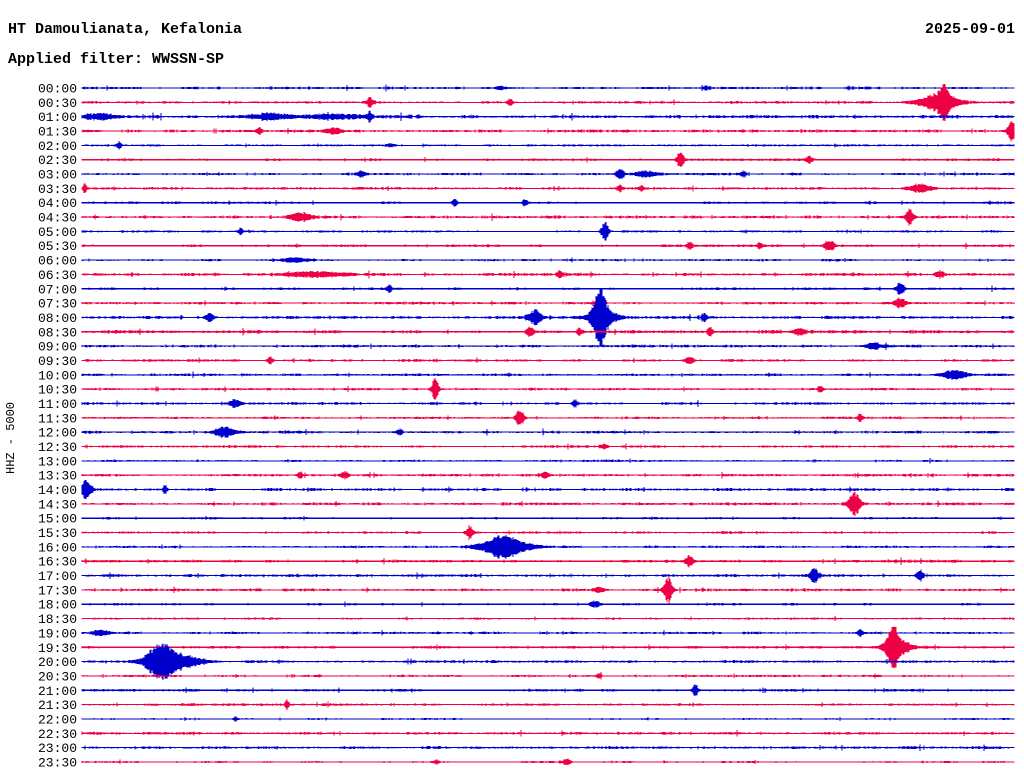  I want to click on time-label: 01:30, so click(57, 132).